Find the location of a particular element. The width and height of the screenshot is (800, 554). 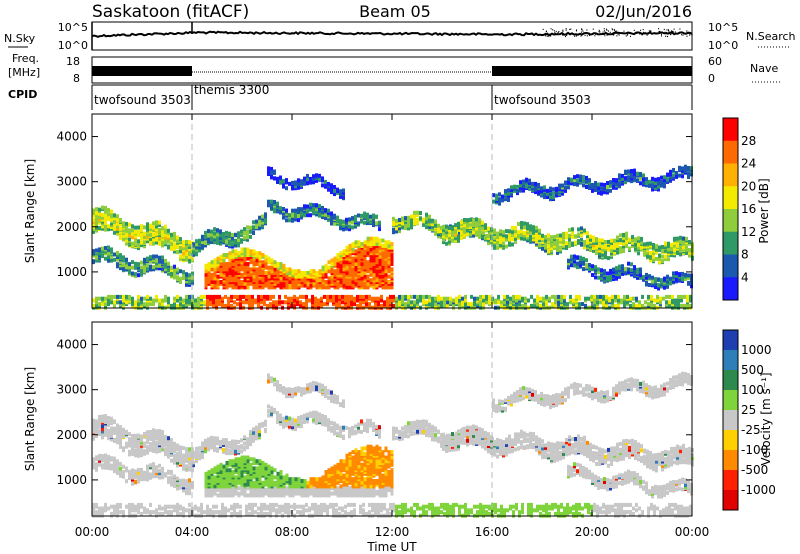

colorbar-swatch is located at coordinates (730, 266).